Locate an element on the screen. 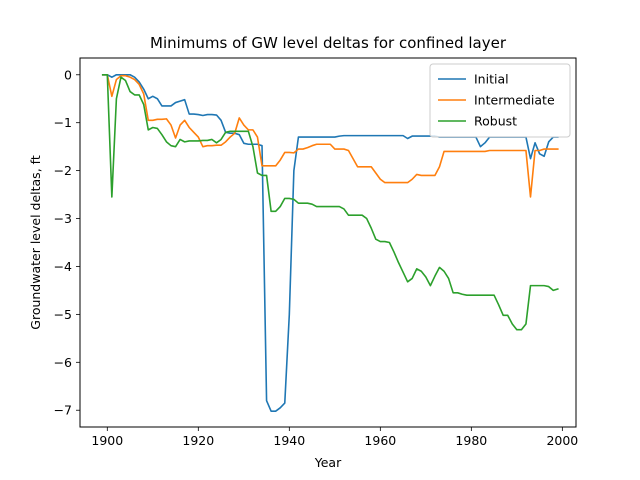  x-tick-label: 1940 is located at coordinates (289, 440).